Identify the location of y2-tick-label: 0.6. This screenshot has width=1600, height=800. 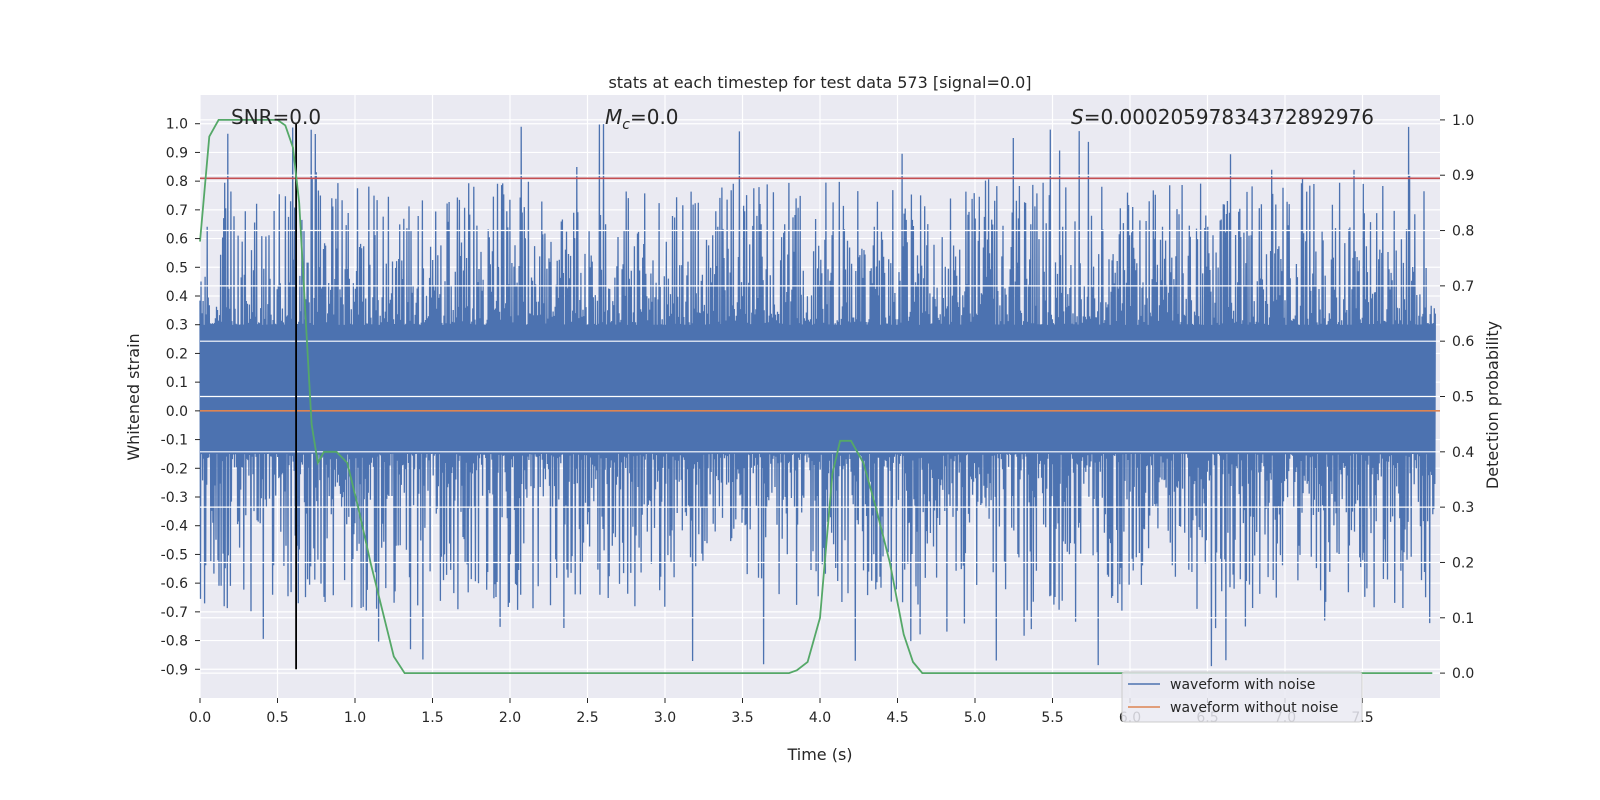
(1463, 342).